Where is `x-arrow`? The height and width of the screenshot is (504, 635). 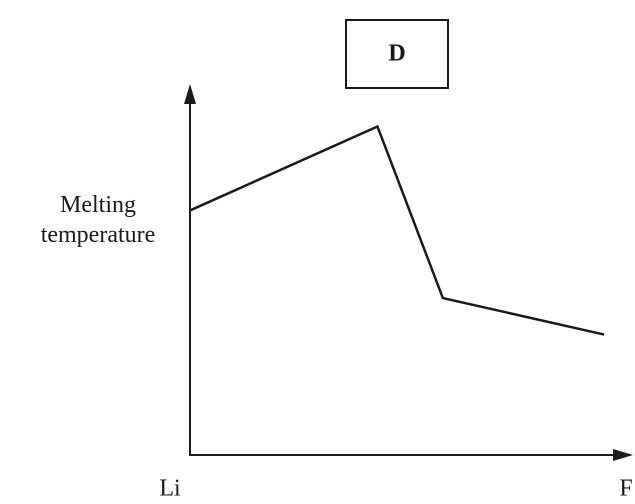
x-arrow is located at coordinates (623, 455).